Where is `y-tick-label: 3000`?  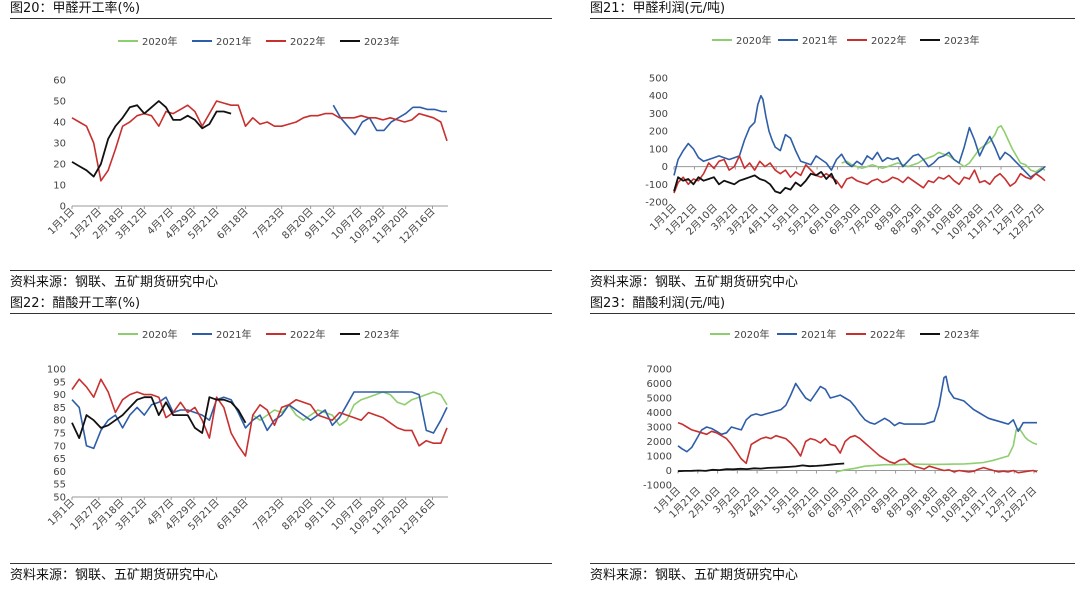
y-tick-label: 3000 is located at coordinates (659, 428).